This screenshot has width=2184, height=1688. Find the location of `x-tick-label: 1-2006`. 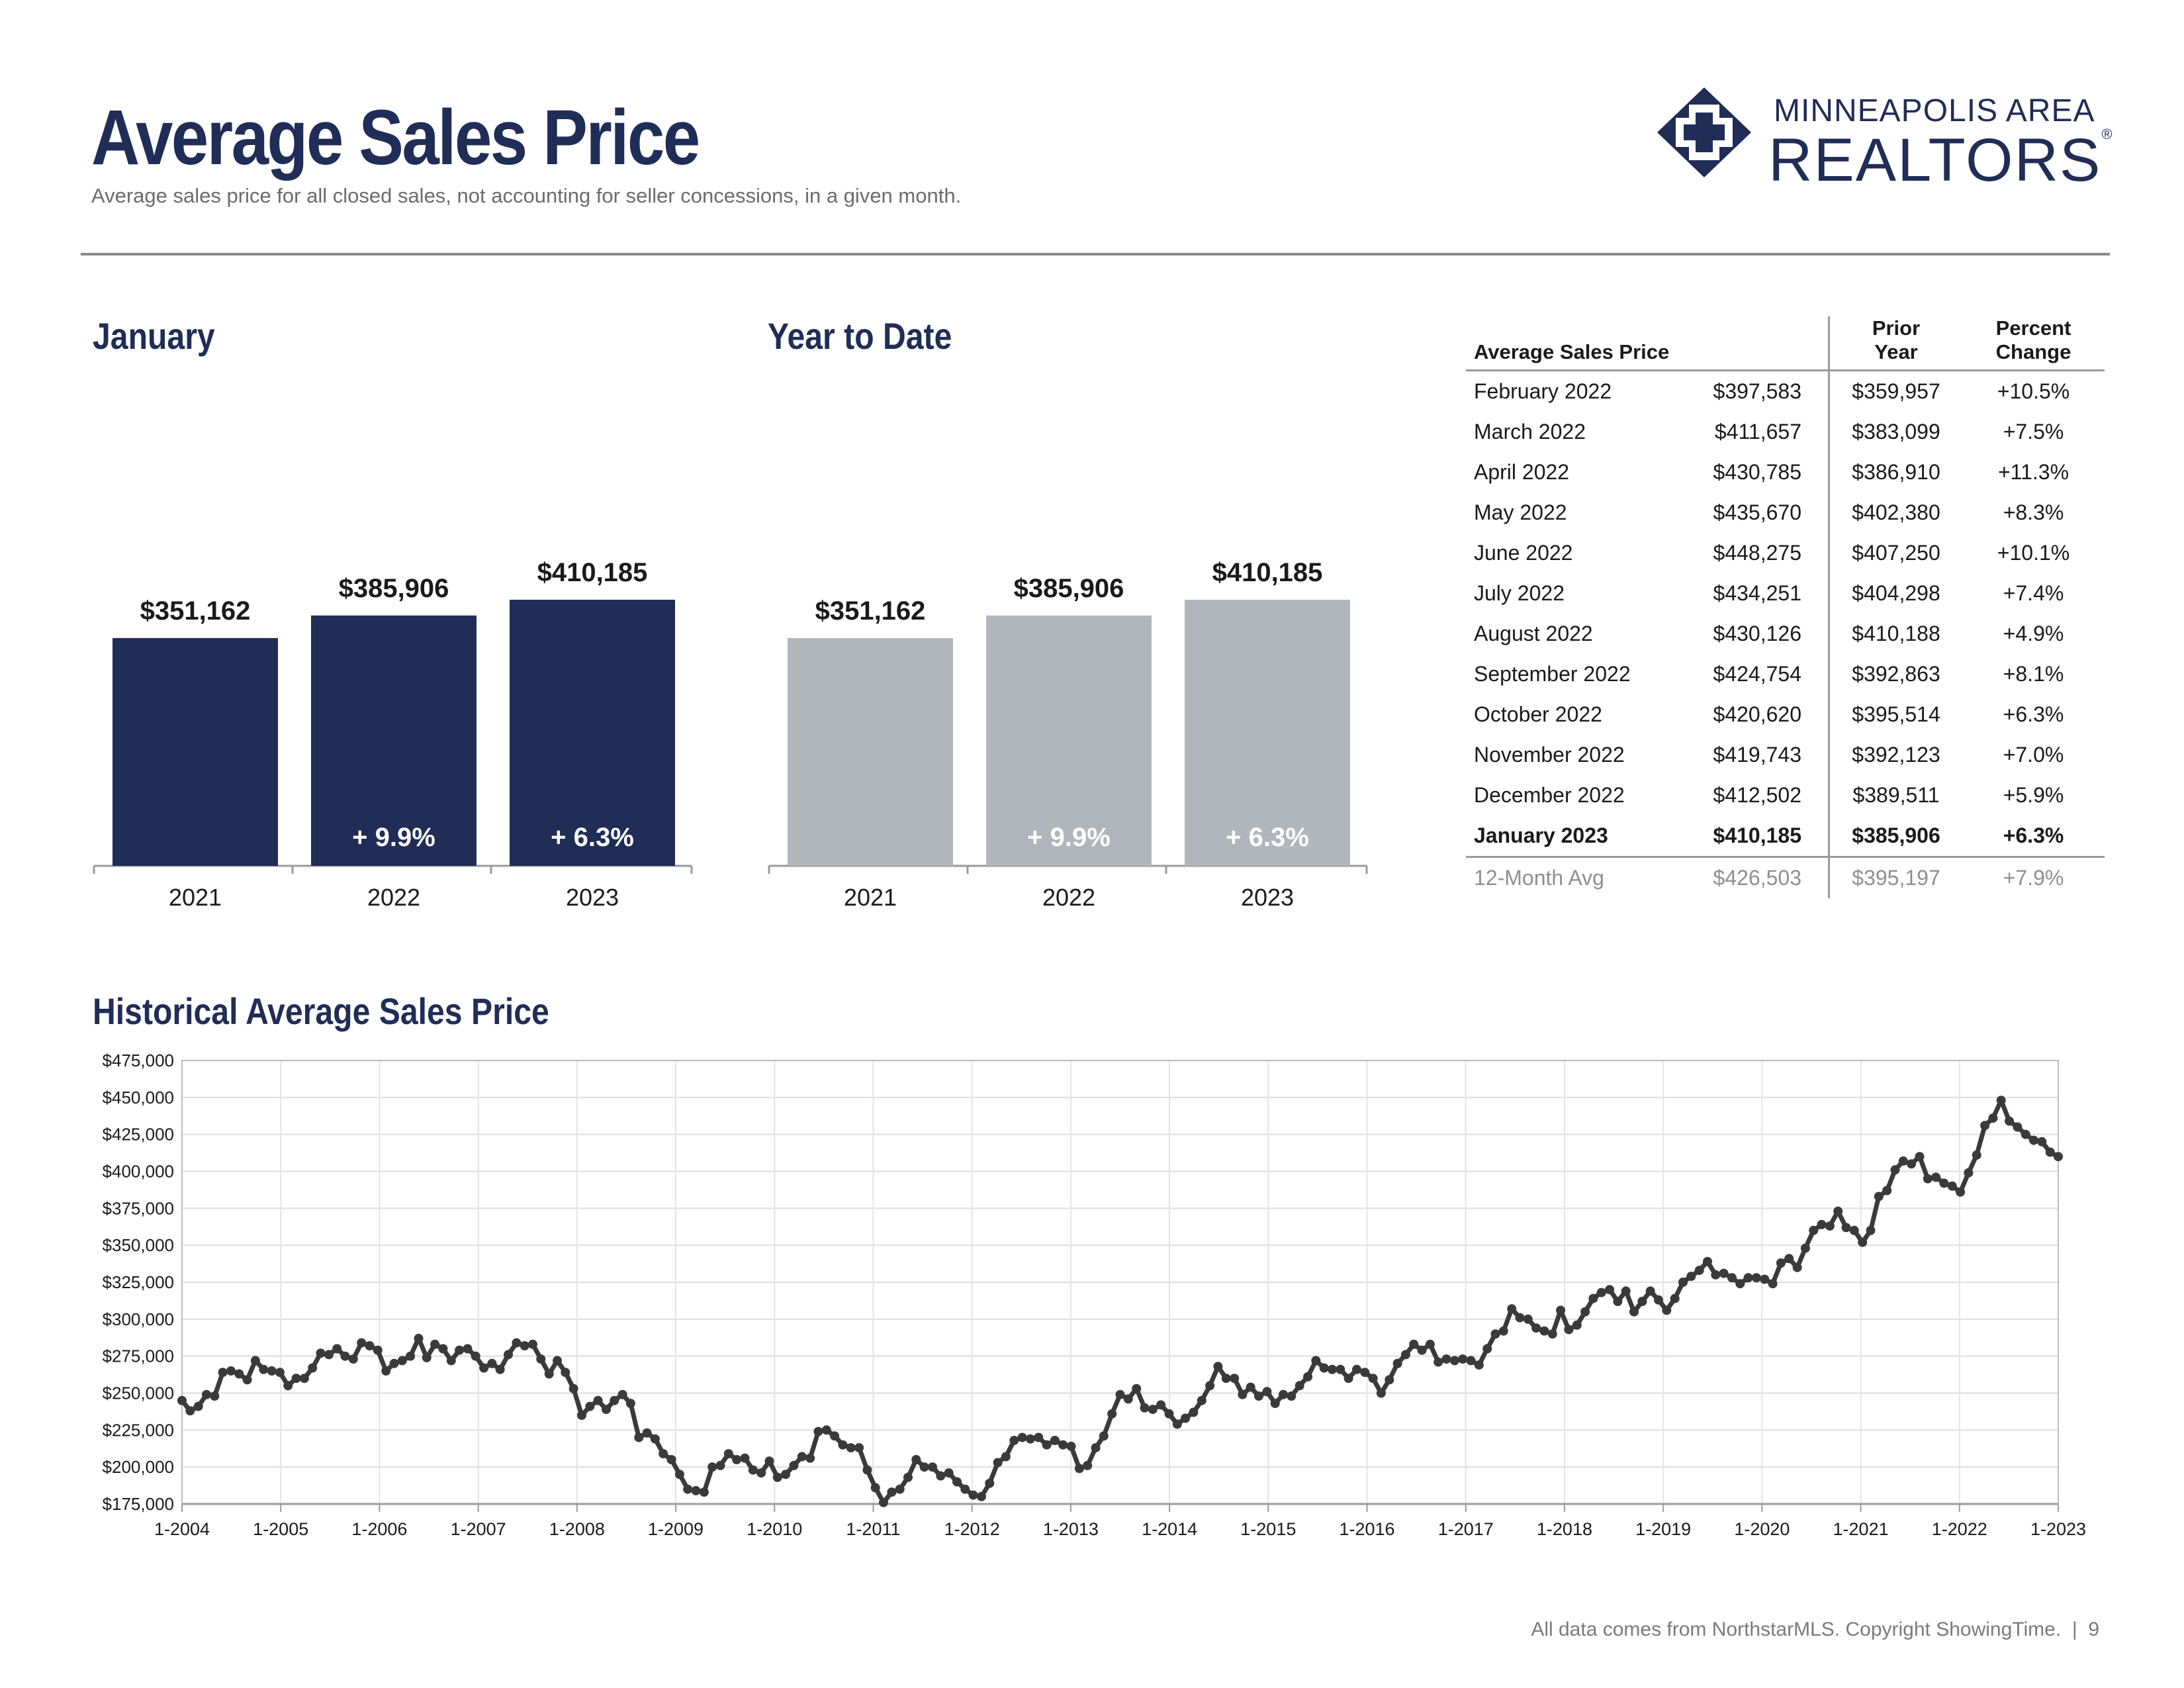

x-tick-label: 1-2006 is located at coordinates (379, 1529).